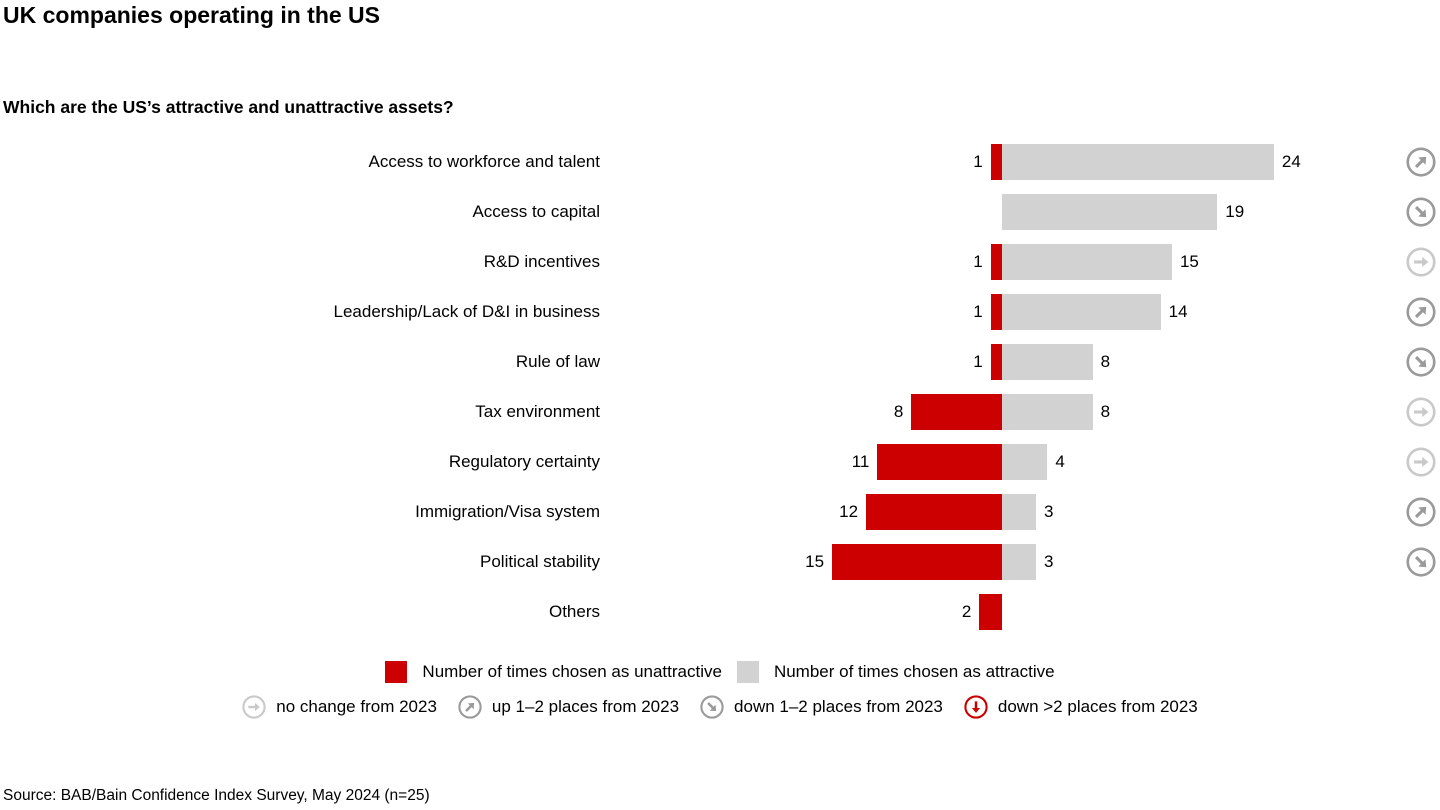 This screenshot has height=810, width=1440. I want to click on chart-row: Others 2, so click(720, 612).